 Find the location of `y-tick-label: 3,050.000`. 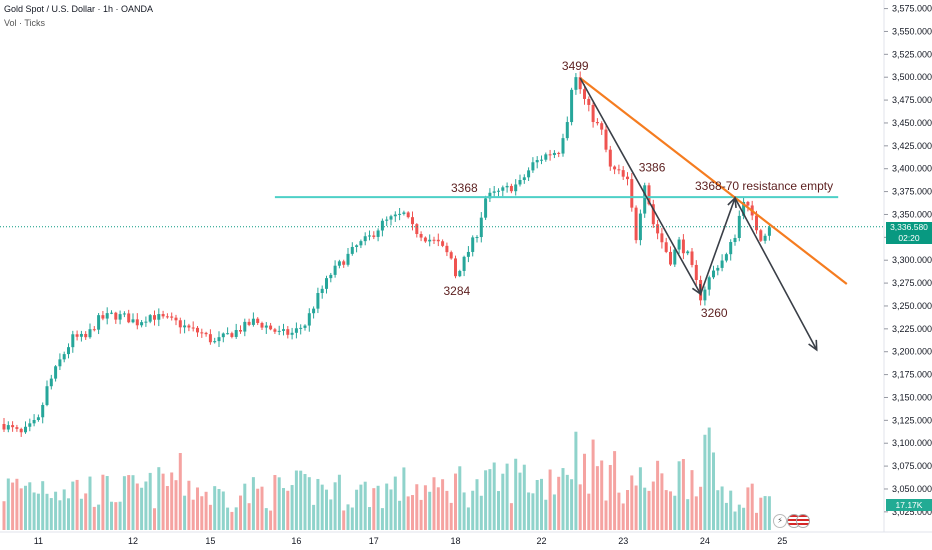

y-tick-label: 3,050.000 is located at coordinates (912, 489).